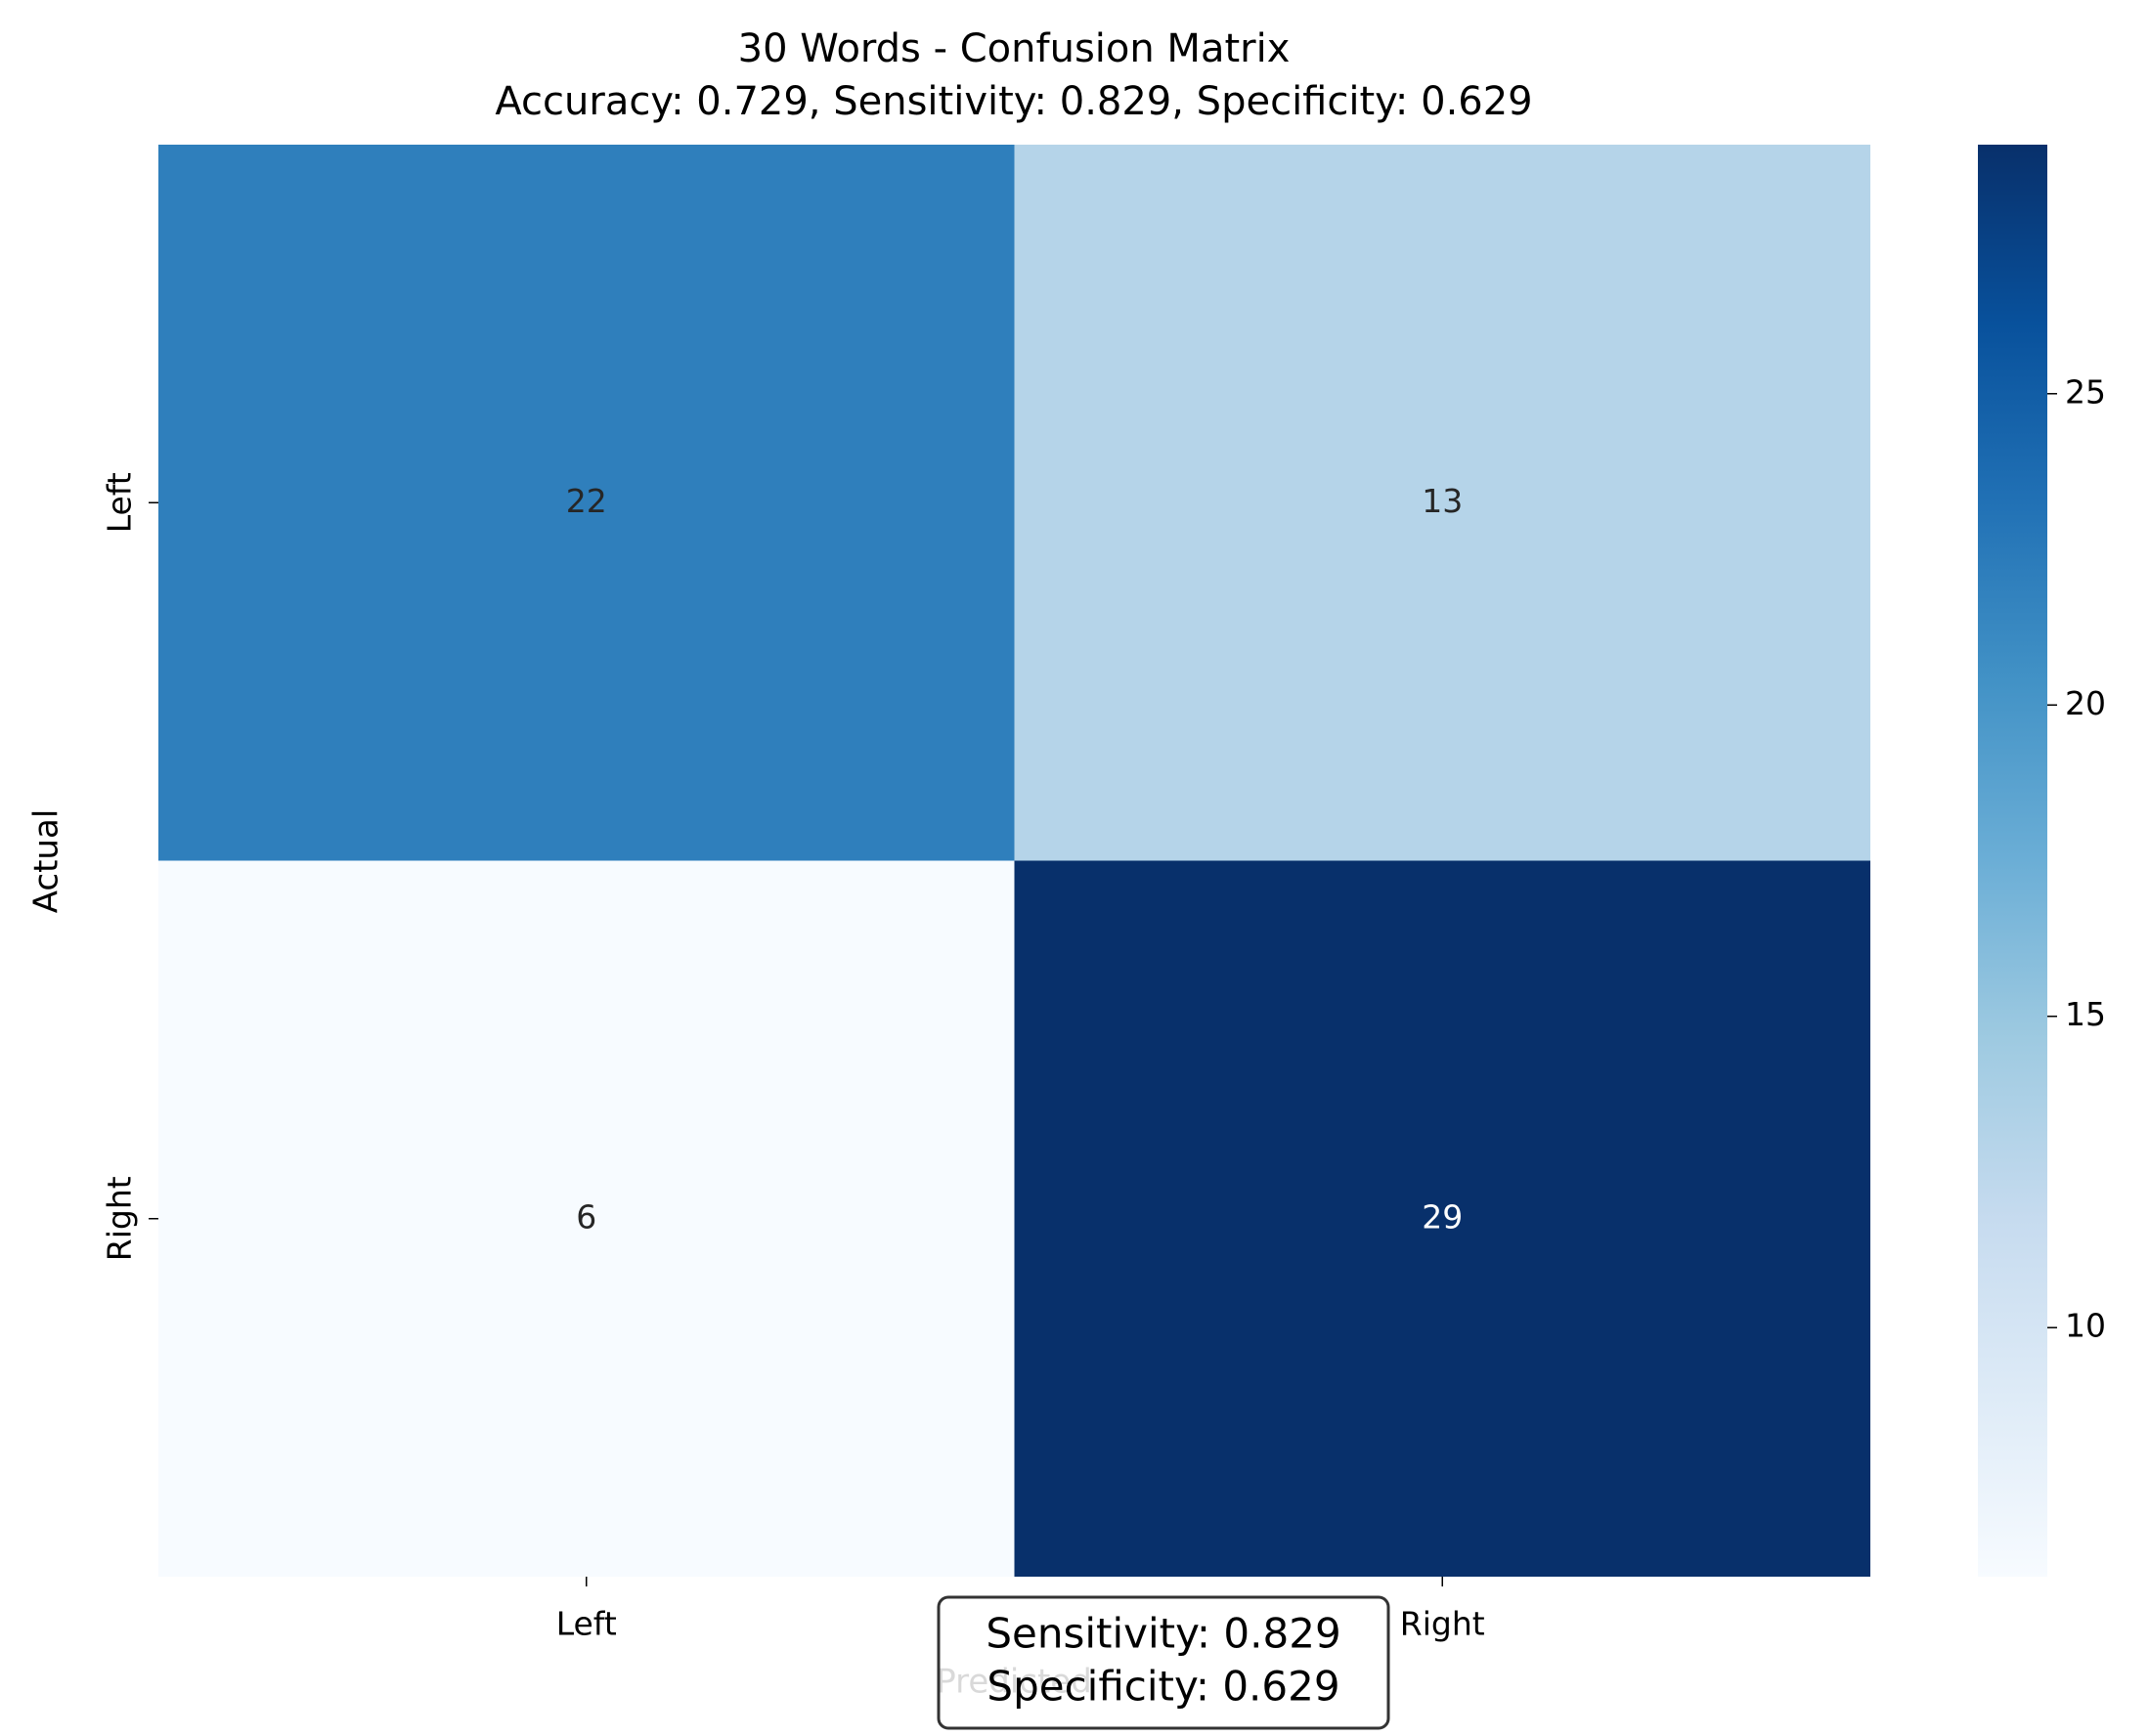  What do you see at coordinates (1442, 1624) in the screenshot?
I see `x-tick-label: Right` at bounding box center [1442, 1624].